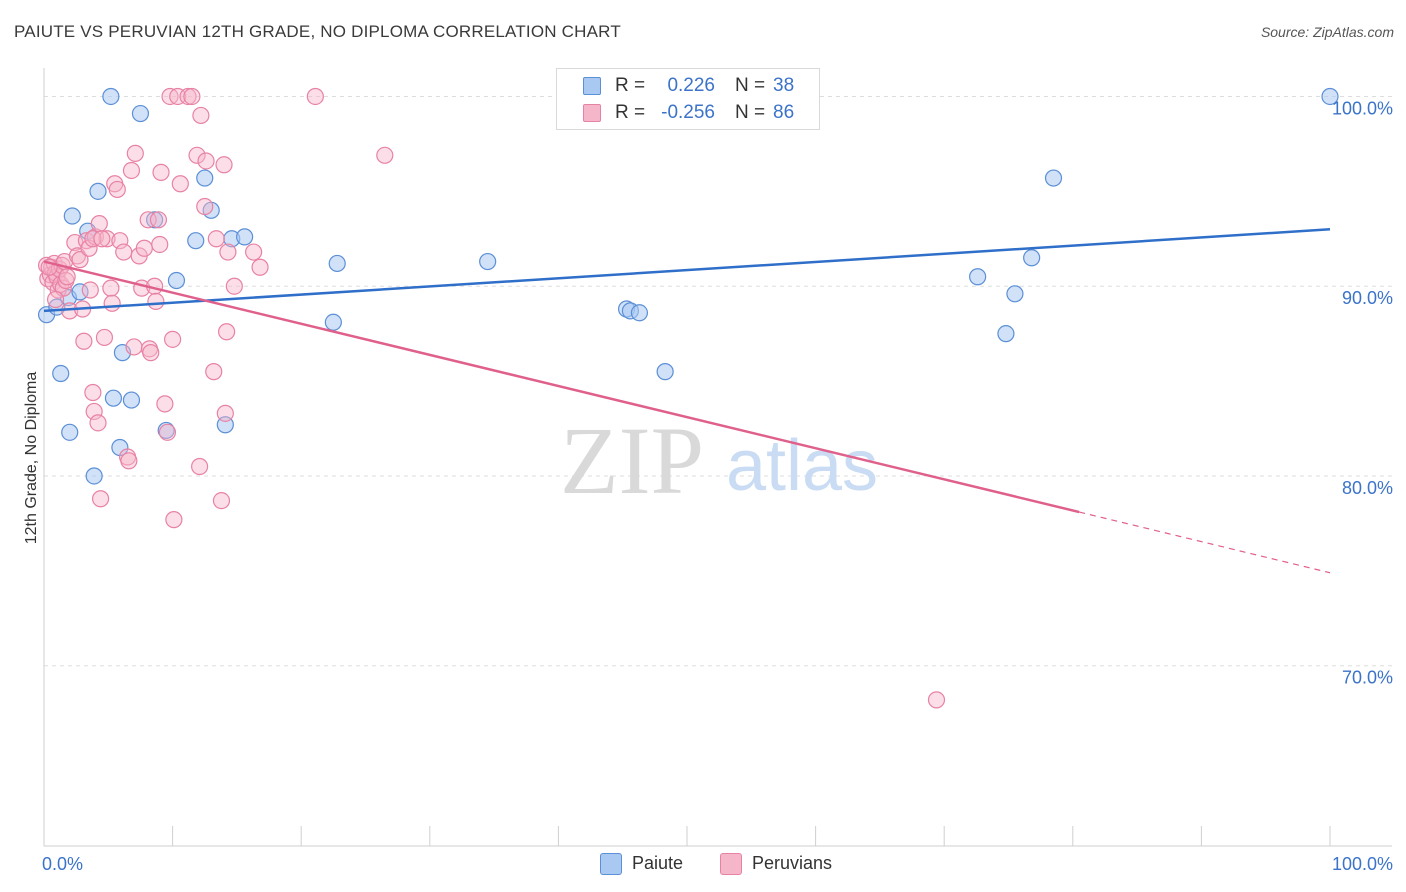  I want to click on watermark: ZIP atlas, so click(719, 460).